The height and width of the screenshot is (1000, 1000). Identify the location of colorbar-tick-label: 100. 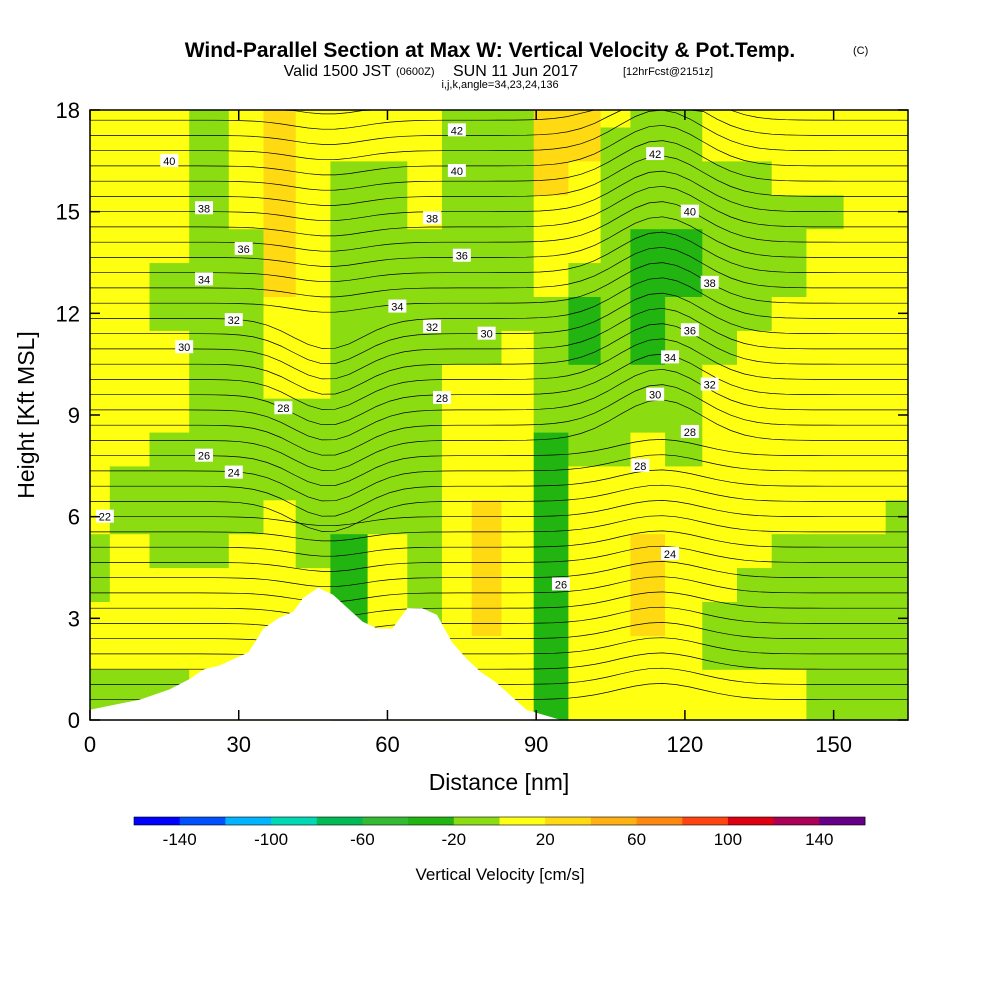
(728, 839).